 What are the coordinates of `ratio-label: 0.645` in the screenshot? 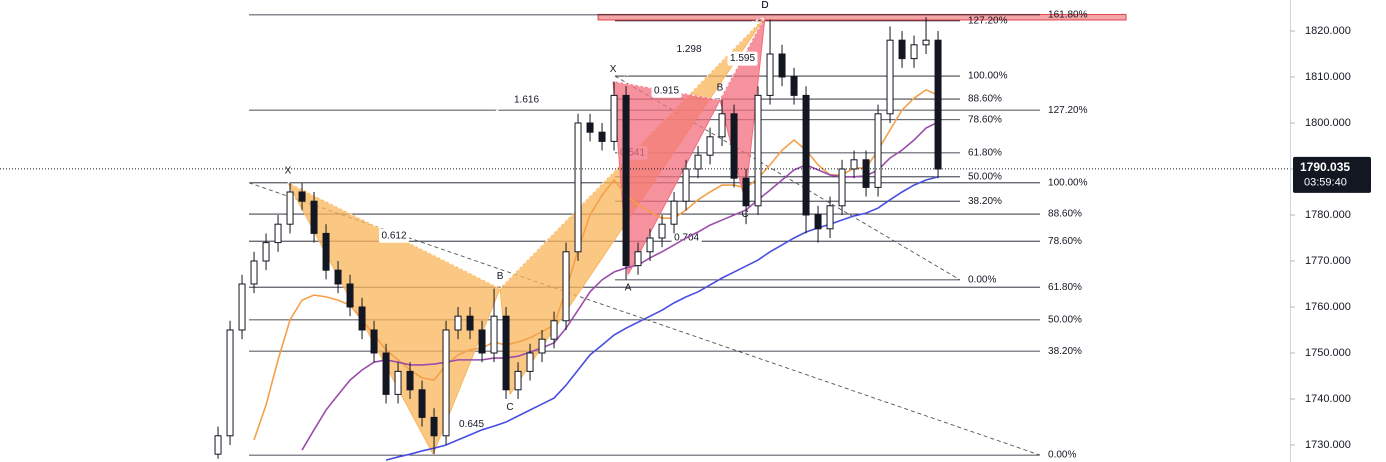 It's located at (471, 424).